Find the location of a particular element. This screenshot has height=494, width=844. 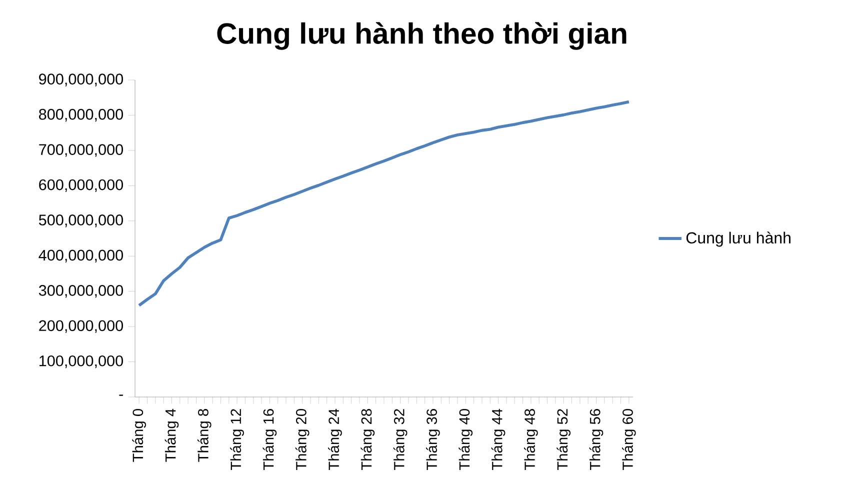

x-tick-label: Tháng 8 is located at coordinates (204, 435).